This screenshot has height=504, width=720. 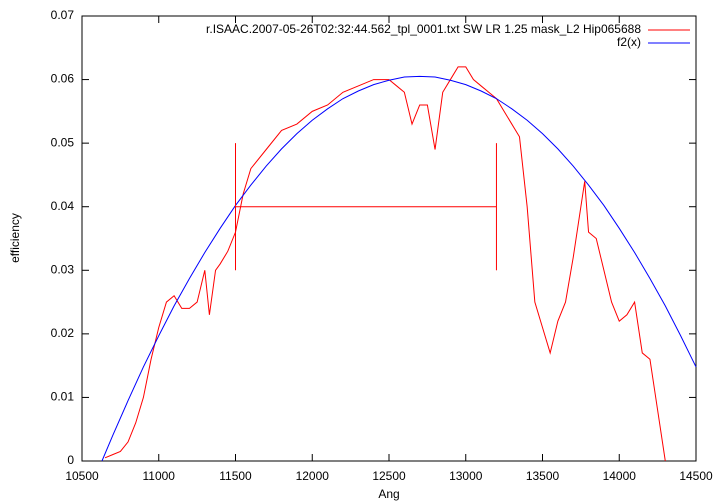 What do you see at coordinates (389, 476) in the screenshot?
I see `x-tick-label: 12500` at bounding box center [389, 476].